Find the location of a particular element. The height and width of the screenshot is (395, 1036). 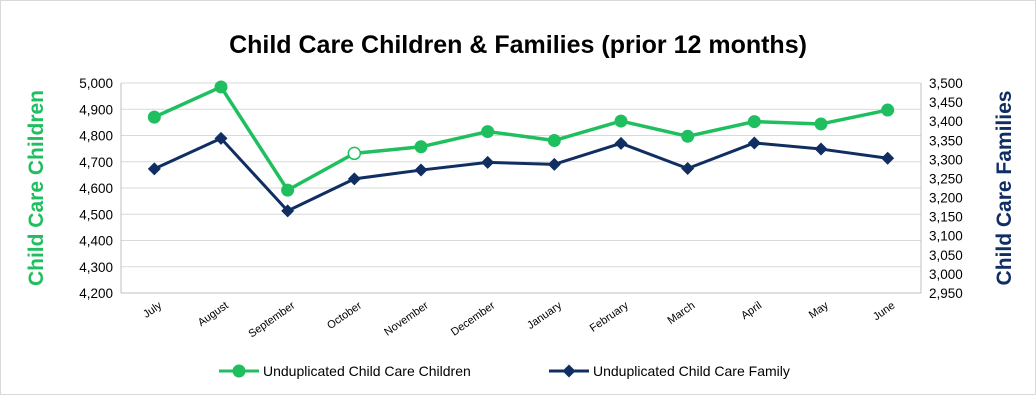

right-tick-label: 3,450 is located at coordinates (946, 102).